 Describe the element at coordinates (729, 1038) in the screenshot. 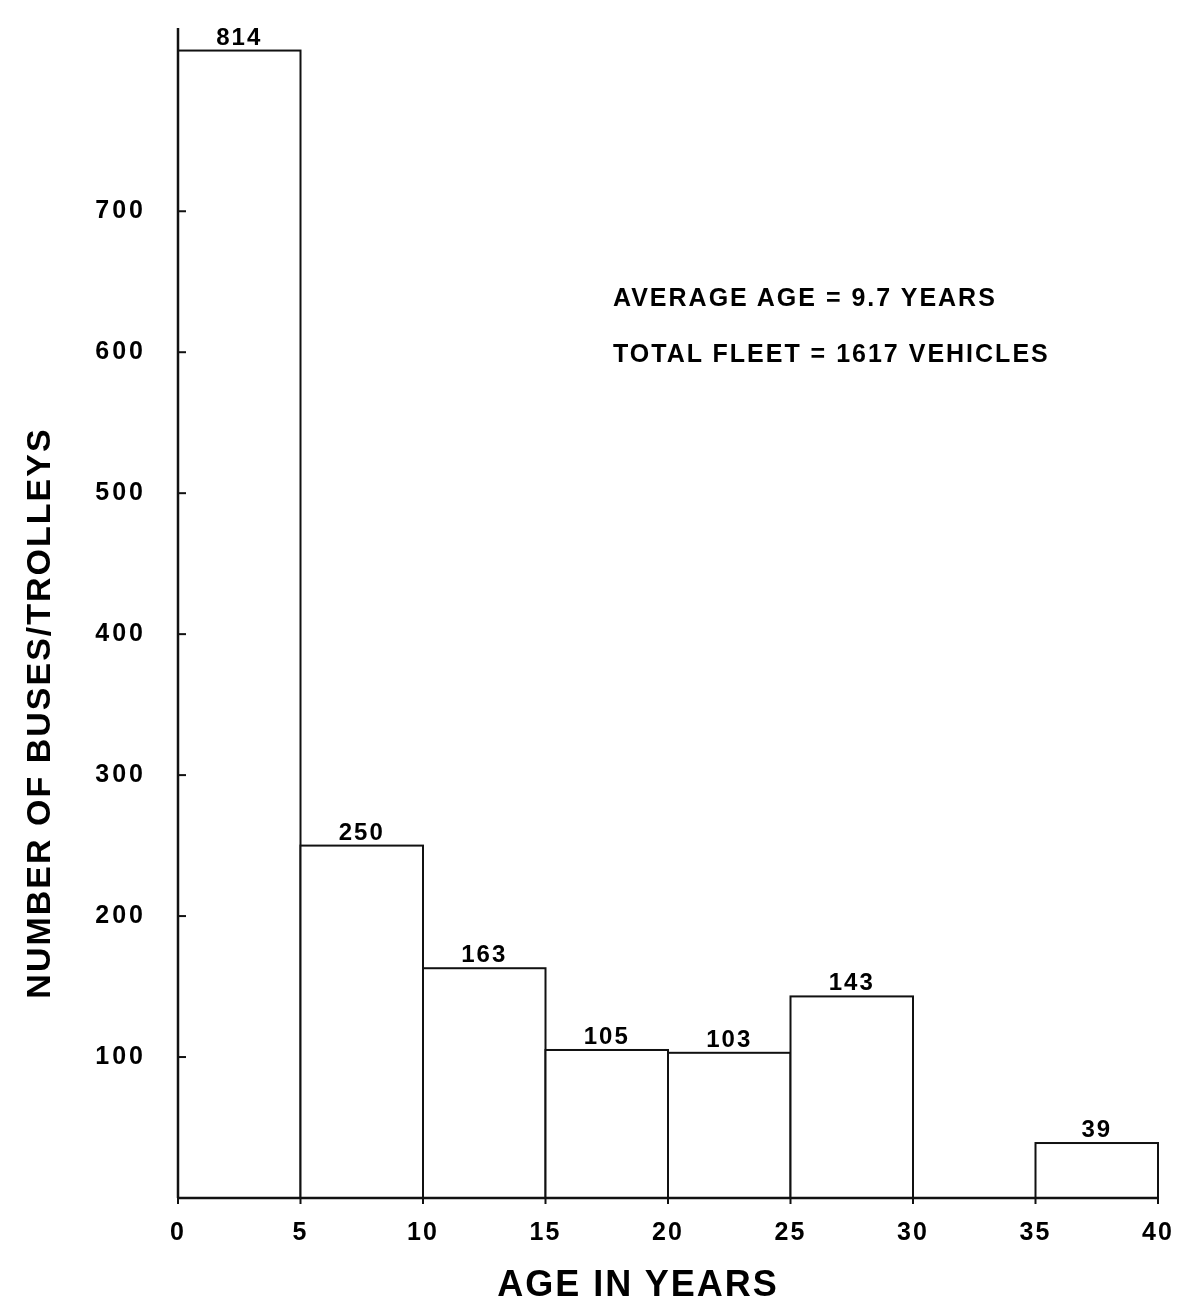

I see `data-label: 103` at that location.